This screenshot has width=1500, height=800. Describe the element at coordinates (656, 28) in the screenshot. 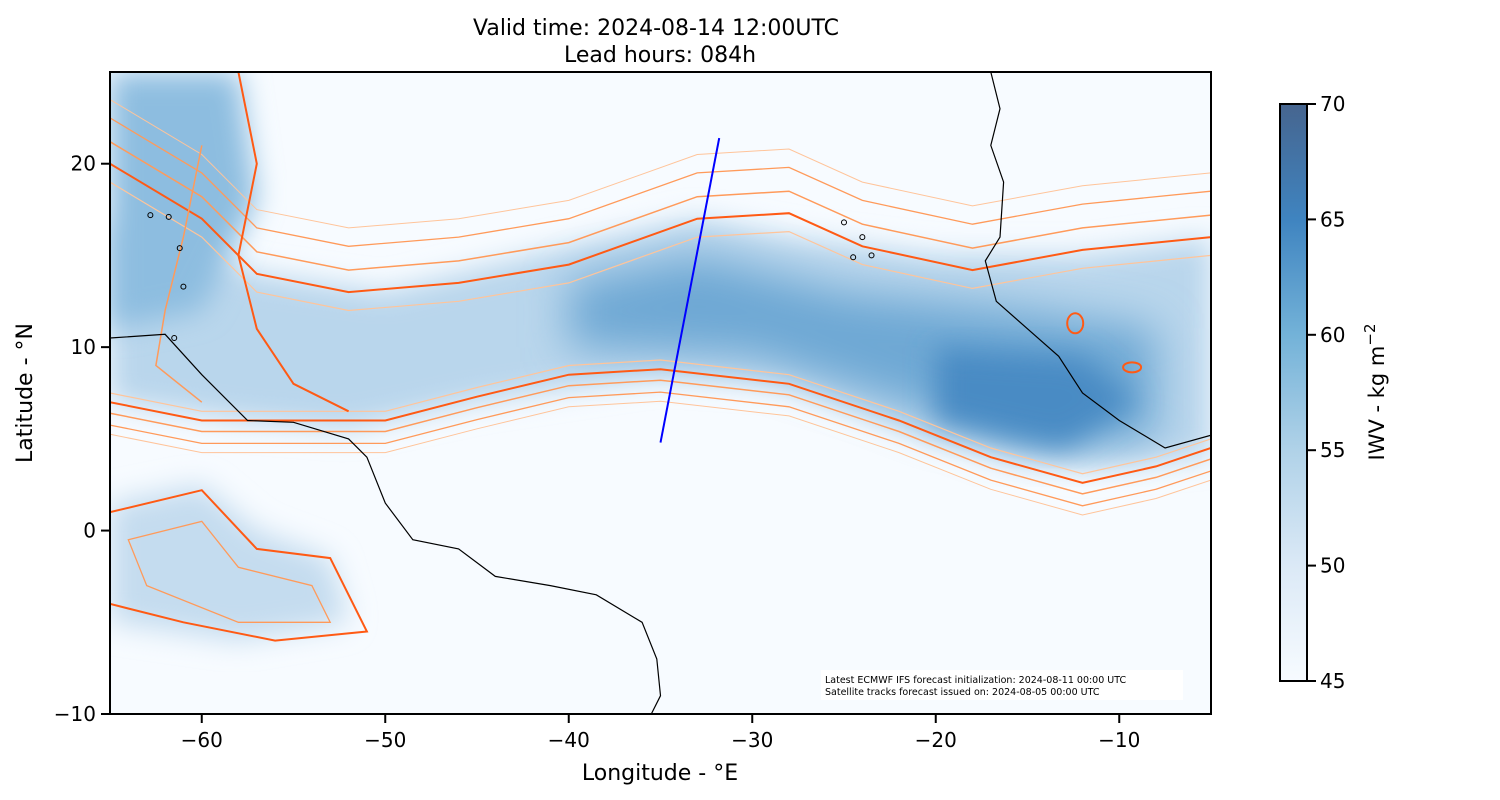

I see `title-line-1: Valid time: 2024-08-14 12:00UTC` at that location.